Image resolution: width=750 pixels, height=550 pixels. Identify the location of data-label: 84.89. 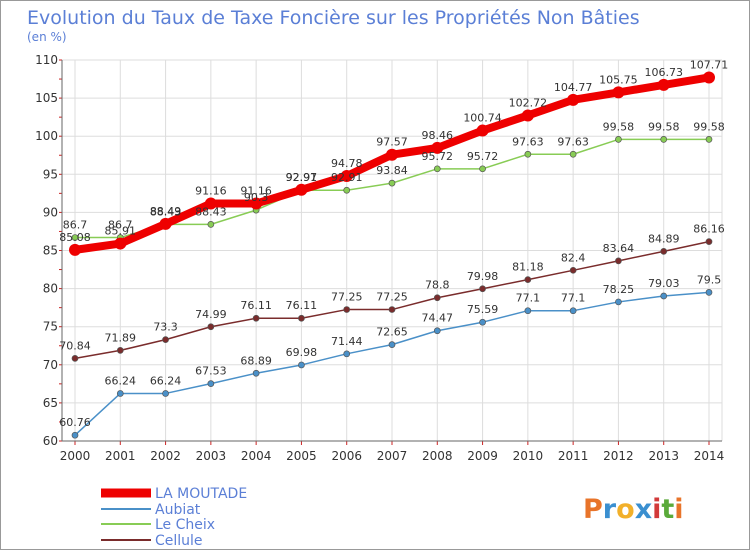
(664, 238).